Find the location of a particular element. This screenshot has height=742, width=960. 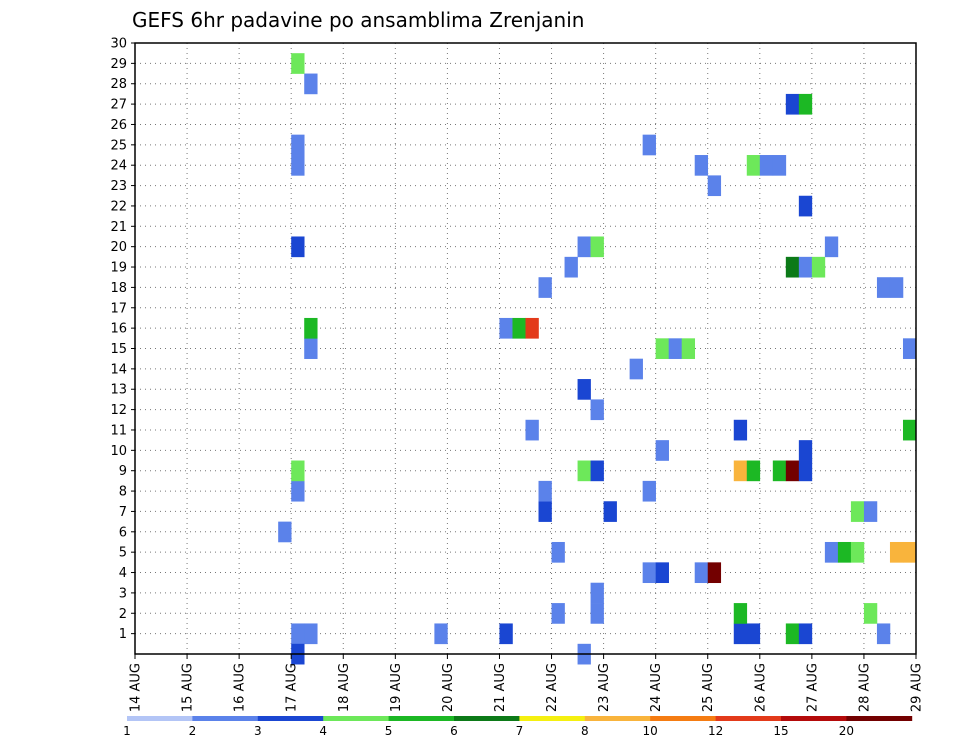

y-tick-label: 5 is located at coordinates (123, 553).